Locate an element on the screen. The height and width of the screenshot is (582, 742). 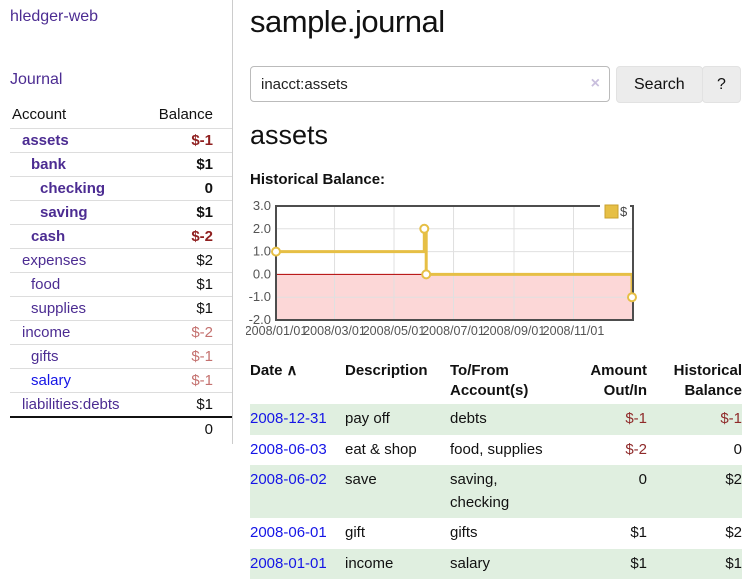
search-form: × is located at coordinates (430, 84).